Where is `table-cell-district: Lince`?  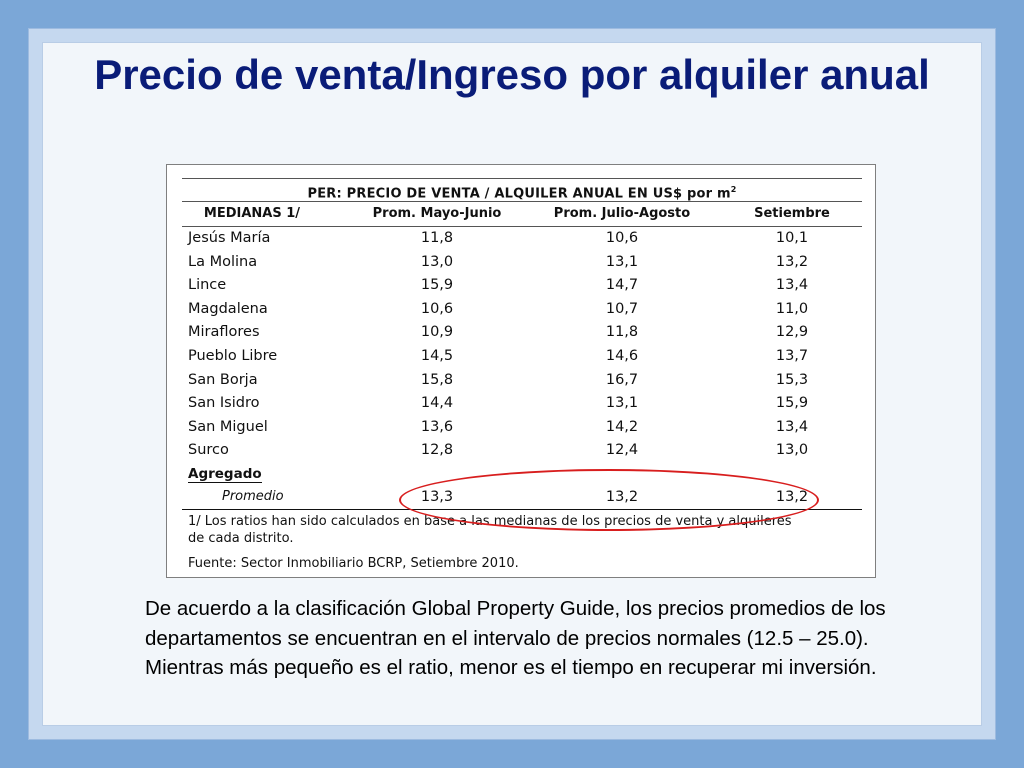 table-cell-district: Lince is located at coordinates (207, 285).